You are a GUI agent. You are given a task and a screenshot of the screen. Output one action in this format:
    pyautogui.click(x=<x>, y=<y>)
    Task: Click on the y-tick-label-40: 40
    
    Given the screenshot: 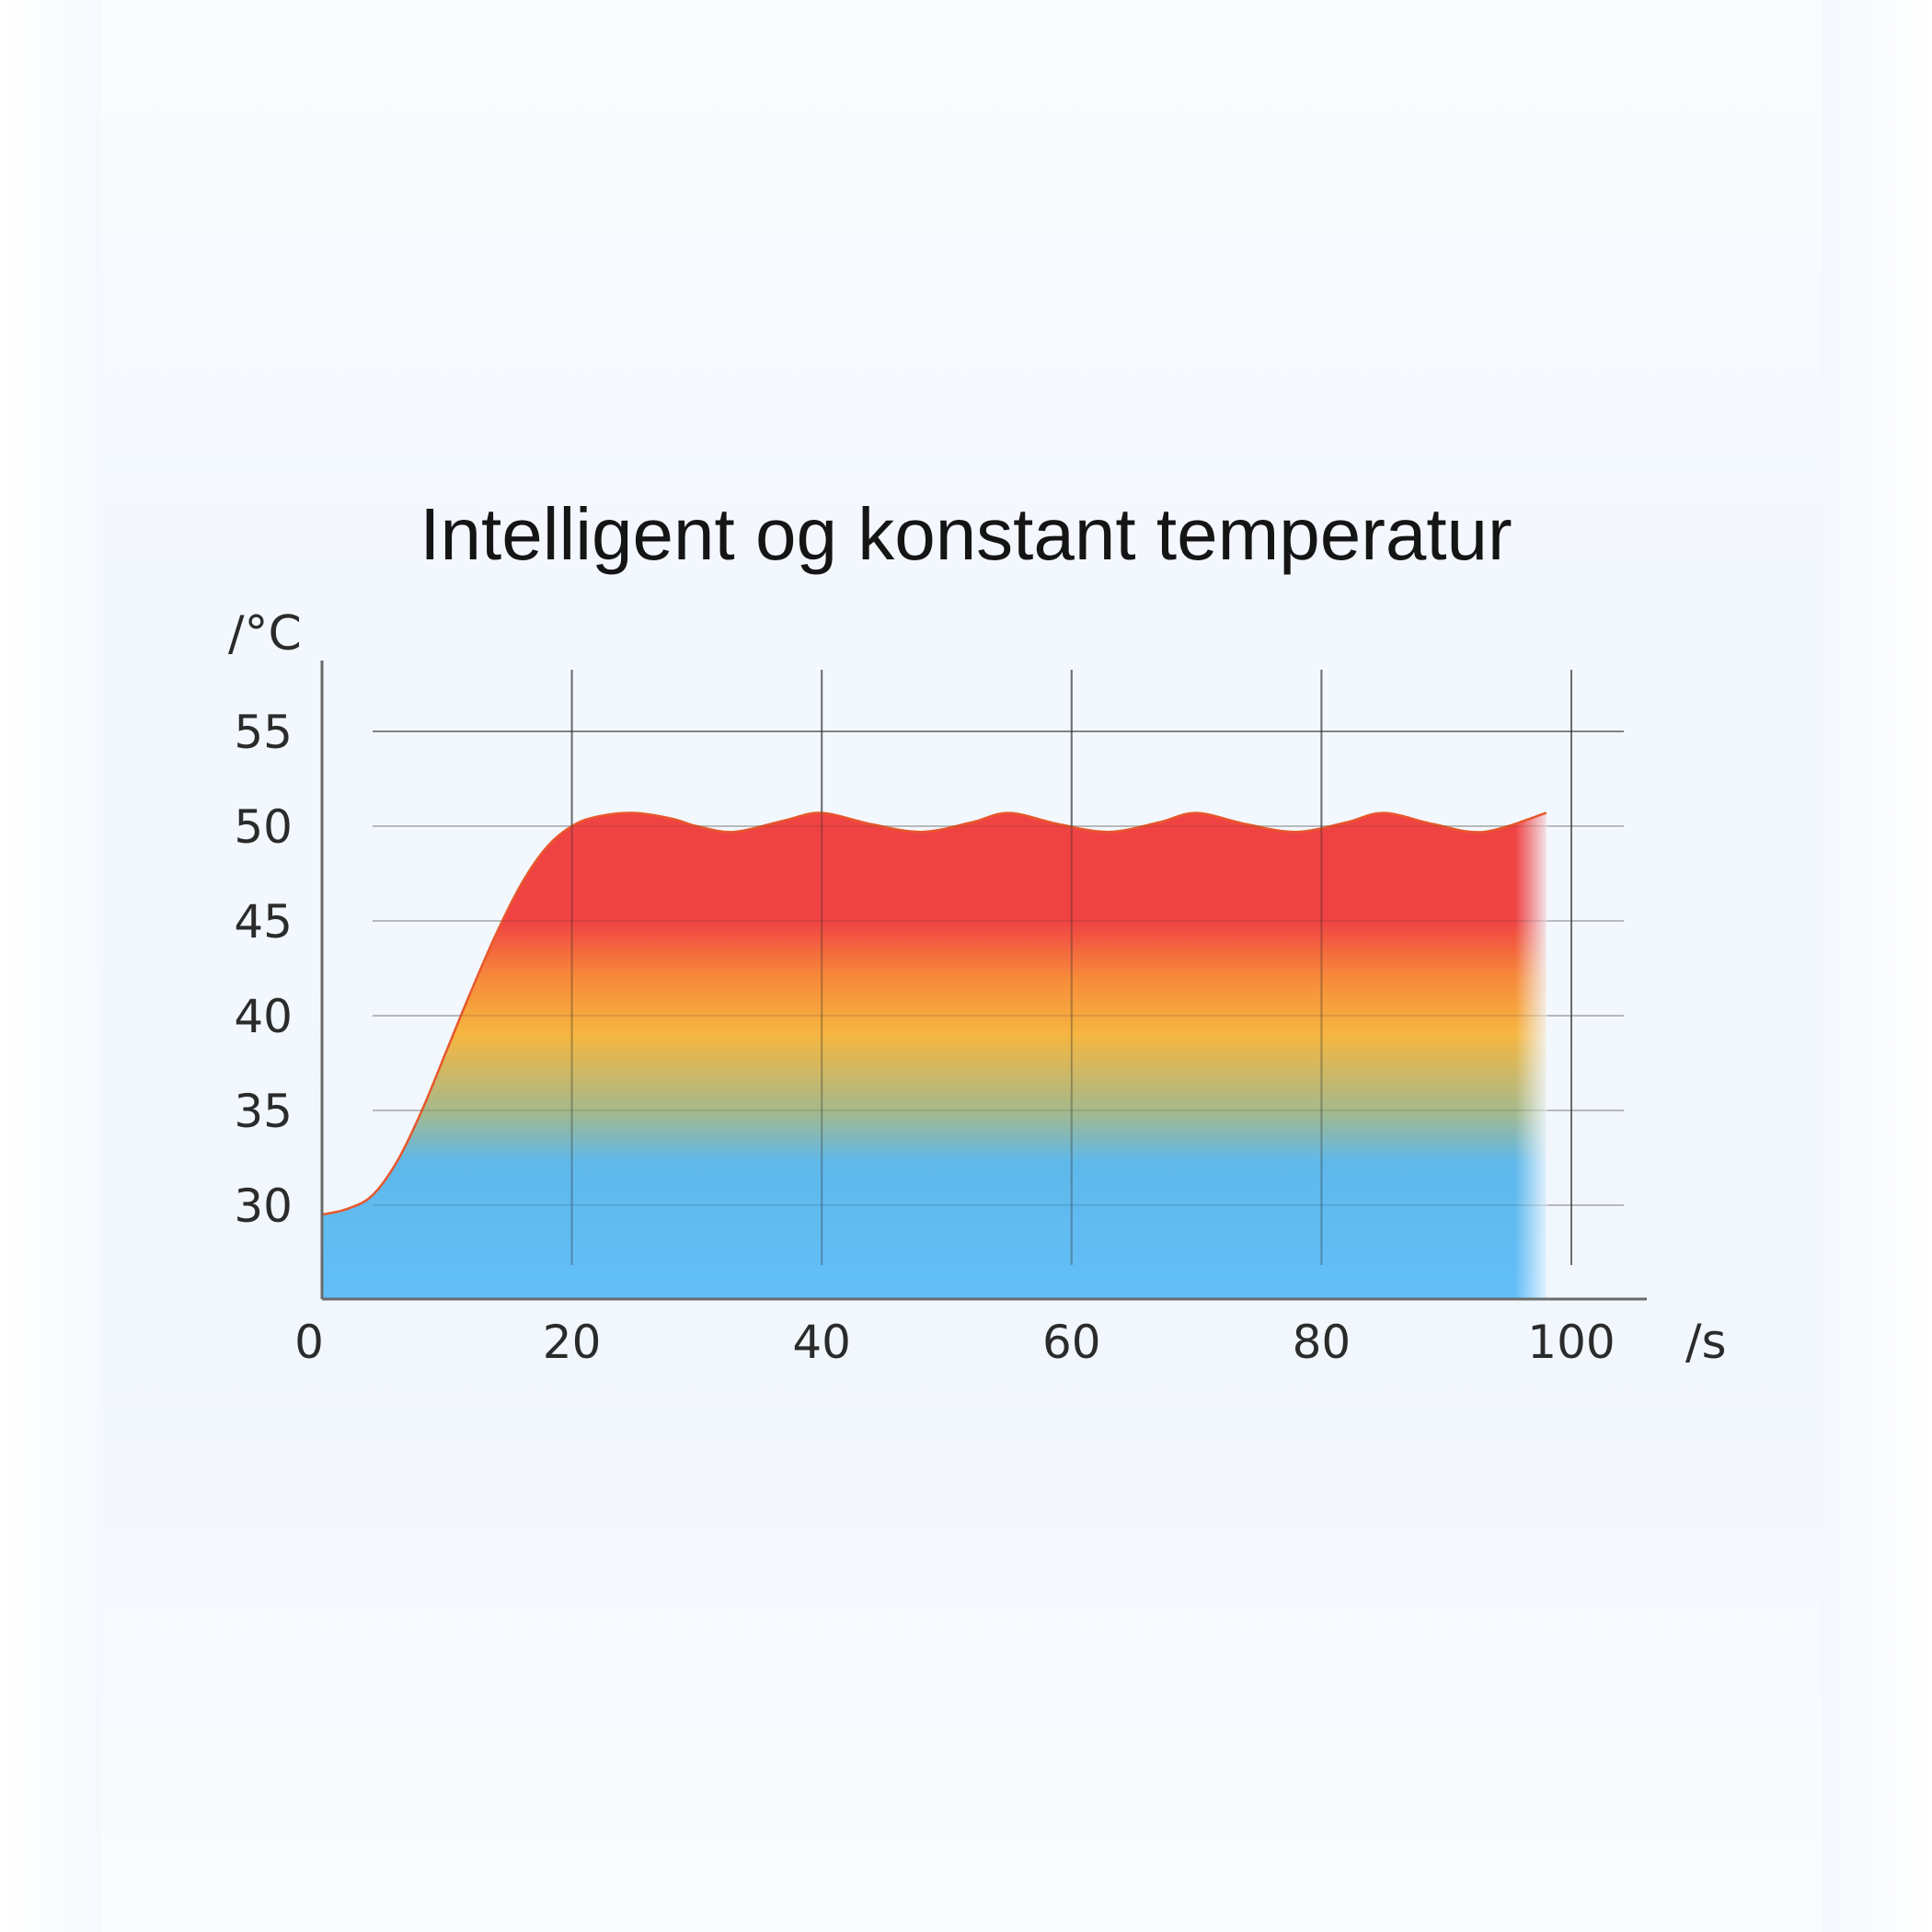 What is the action you would take?
    pyautogui.click(x=263, y=1016)
    